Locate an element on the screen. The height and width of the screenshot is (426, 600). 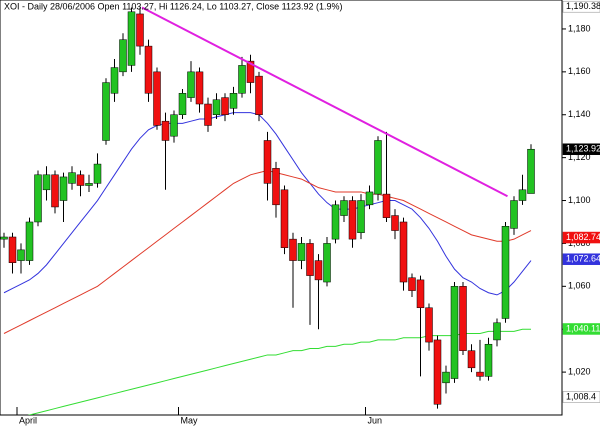
y-tick-label: 1,140 is located at coordinates (579, 114).